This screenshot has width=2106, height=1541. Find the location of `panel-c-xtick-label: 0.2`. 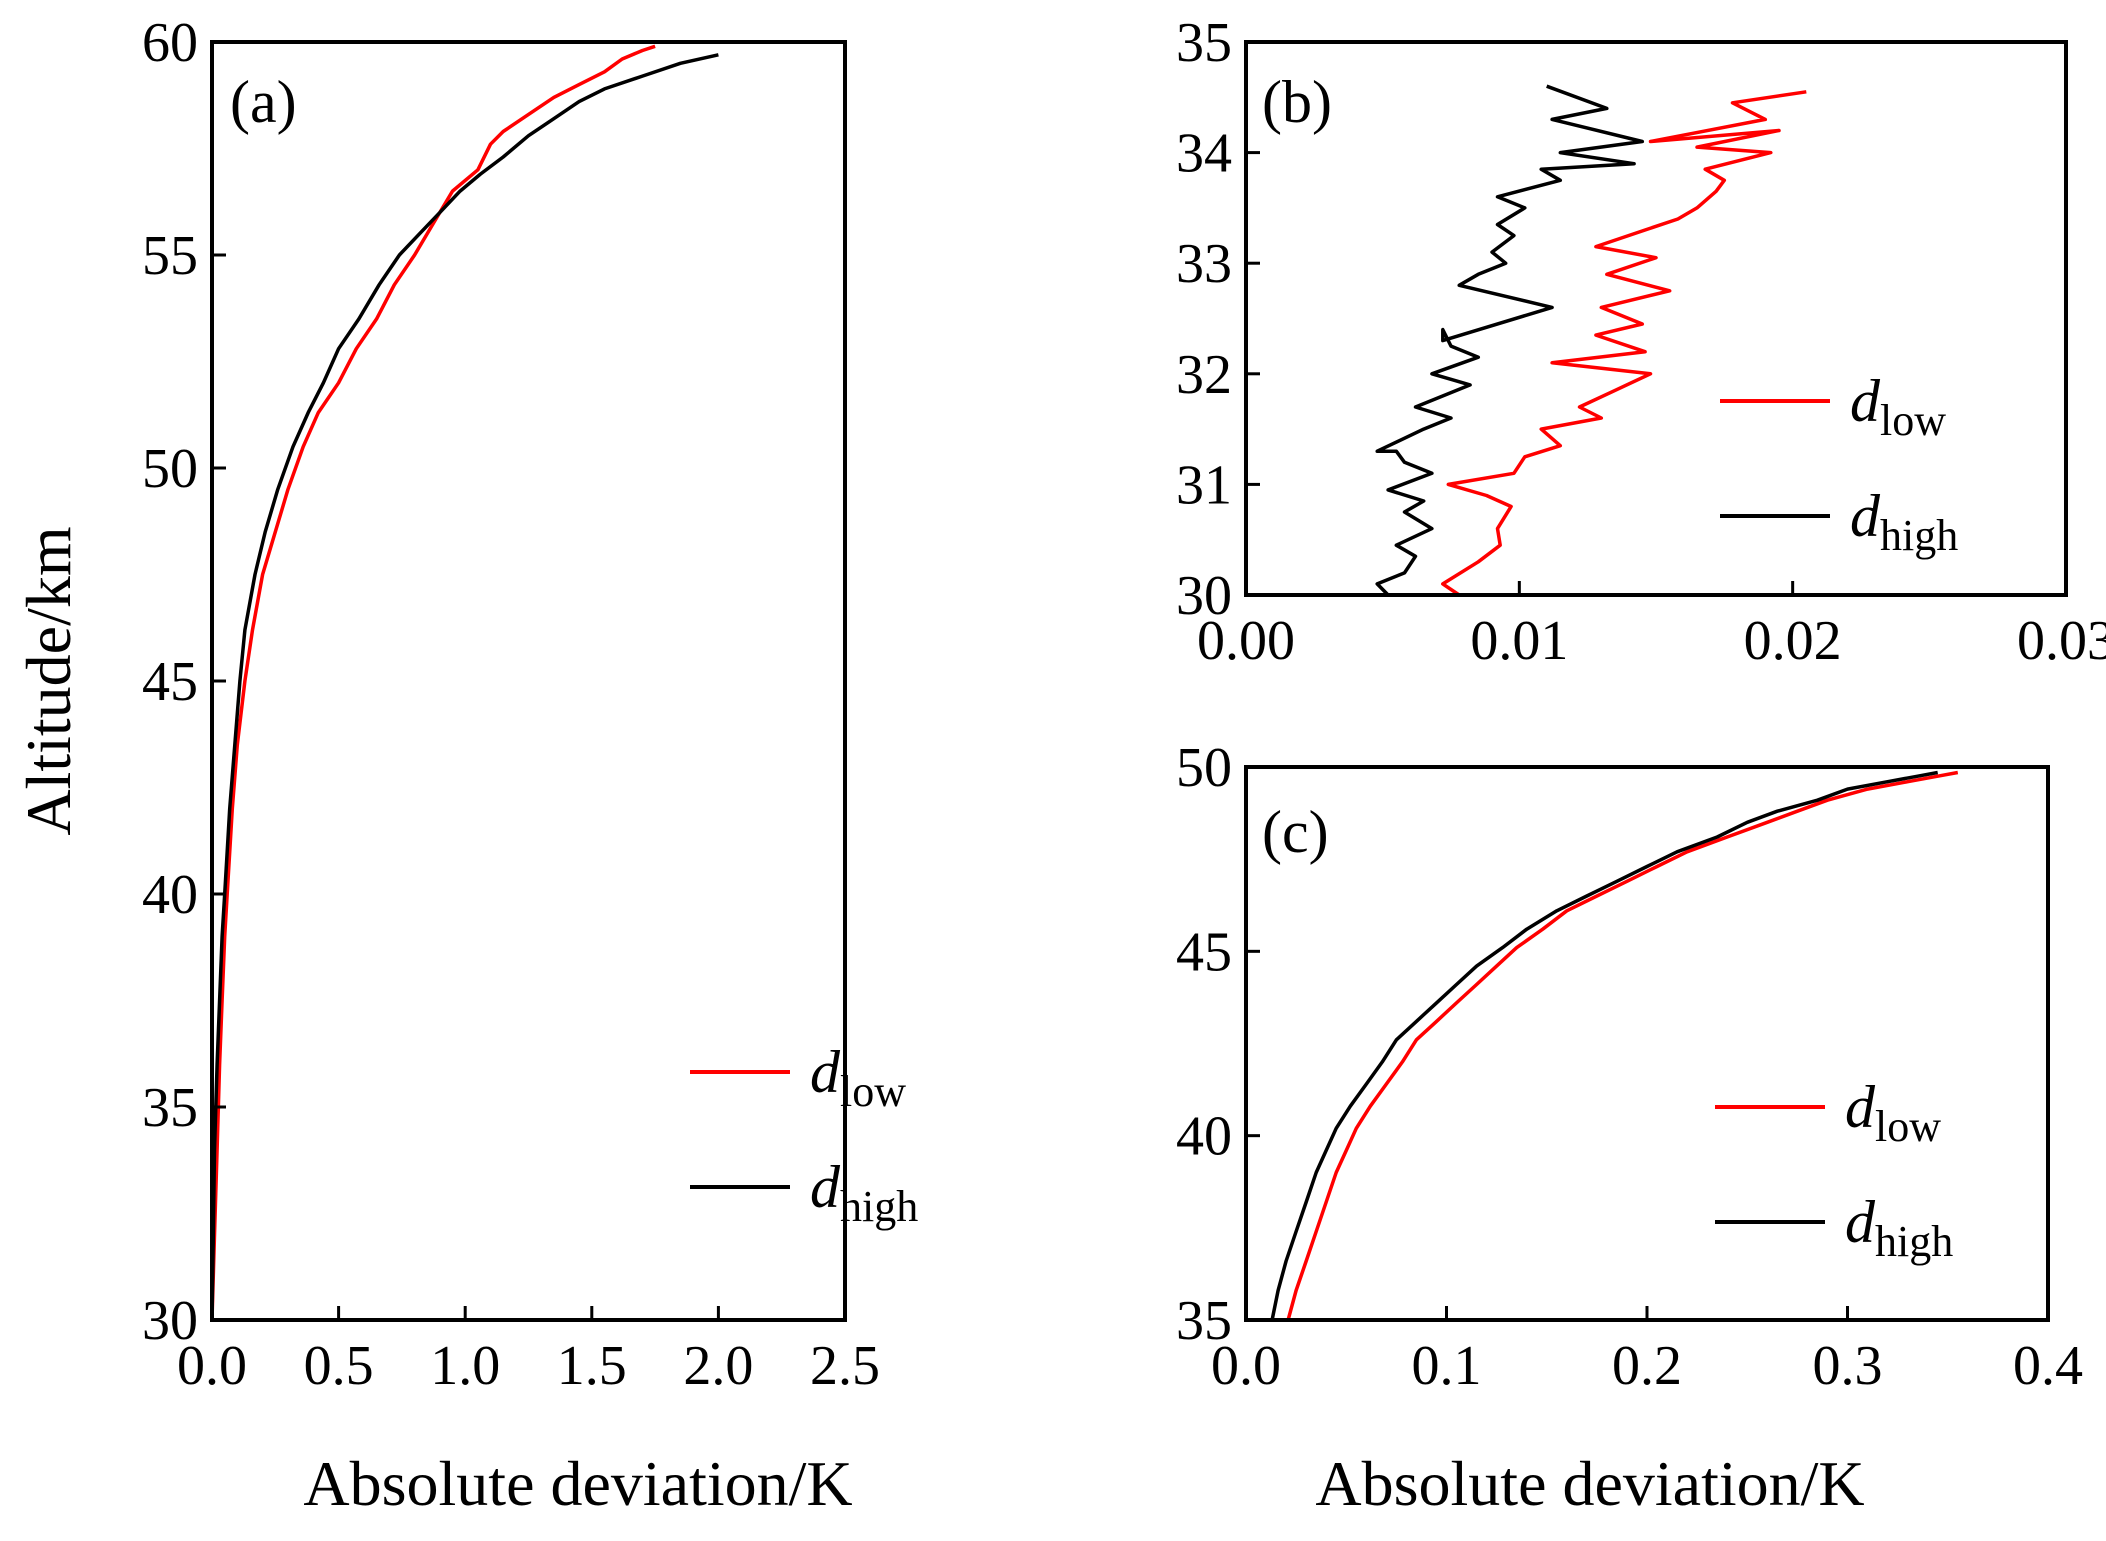

panel-c-xtick-label: 0.2 is located at coordinates (1647, 1366).